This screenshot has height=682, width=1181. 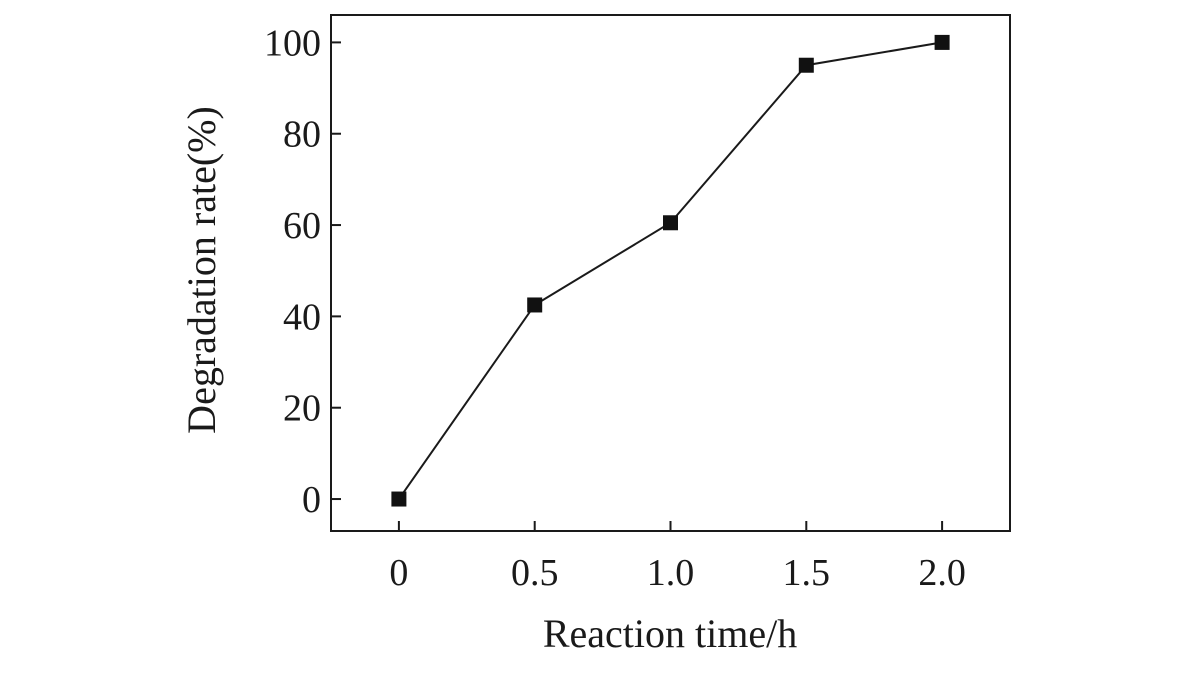 I want to click on x-tick-label: 0.5, so click(x=535, y=573).